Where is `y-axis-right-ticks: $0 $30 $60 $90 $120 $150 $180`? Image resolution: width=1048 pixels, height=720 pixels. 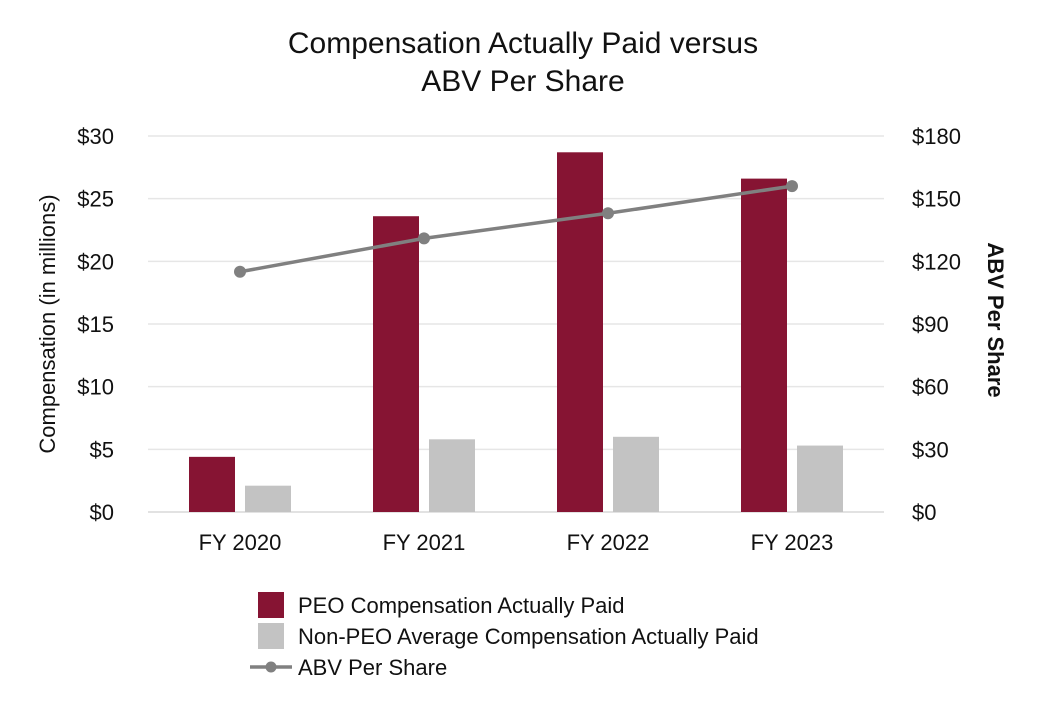
y-axis-right-ticks: $0 $30 $60 $90 $120 $150 $180 is located at coordinates (936, 324).